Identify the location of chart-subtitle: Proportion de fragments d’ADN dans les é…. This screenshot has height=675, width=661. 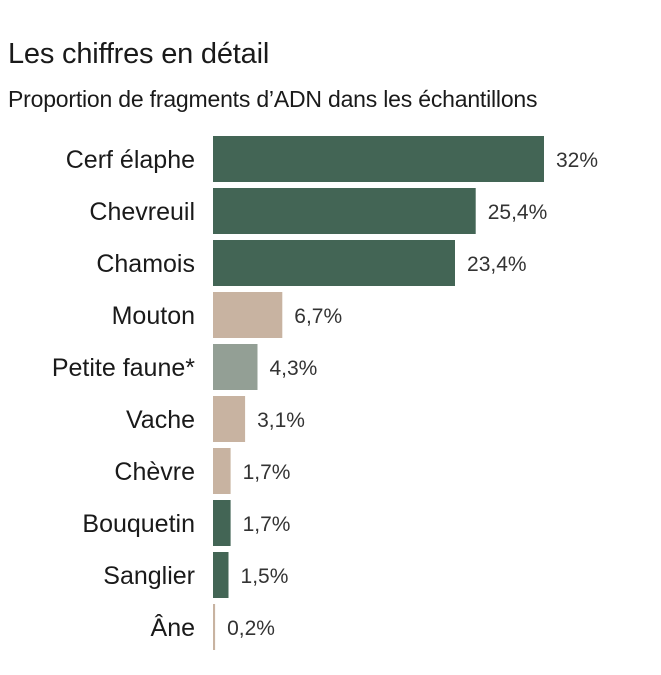
(273, 99).